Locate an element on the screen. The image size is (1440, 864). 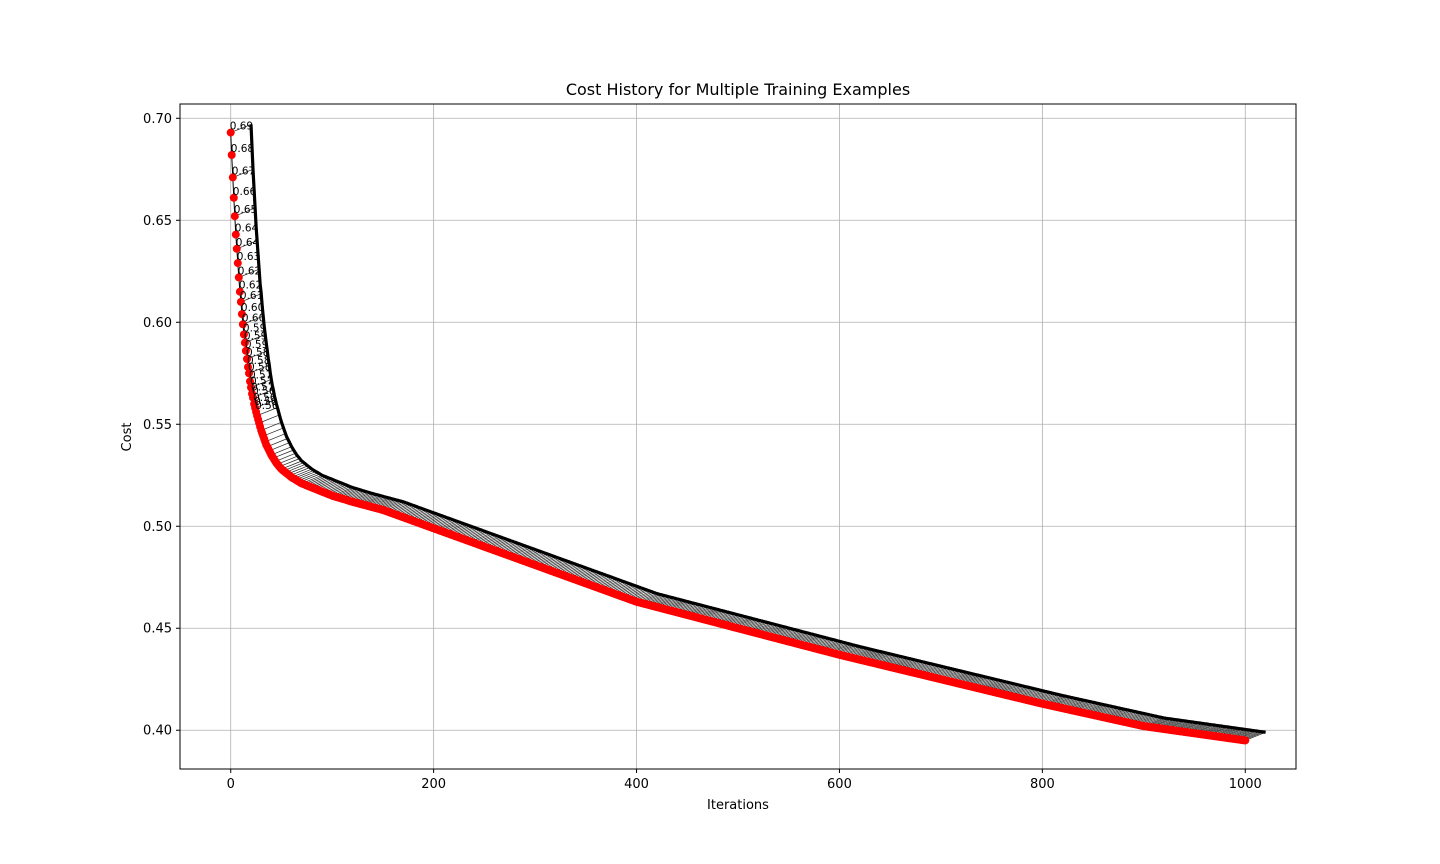
y-tick-label: 0.55 is located at coordinates (157, 425).